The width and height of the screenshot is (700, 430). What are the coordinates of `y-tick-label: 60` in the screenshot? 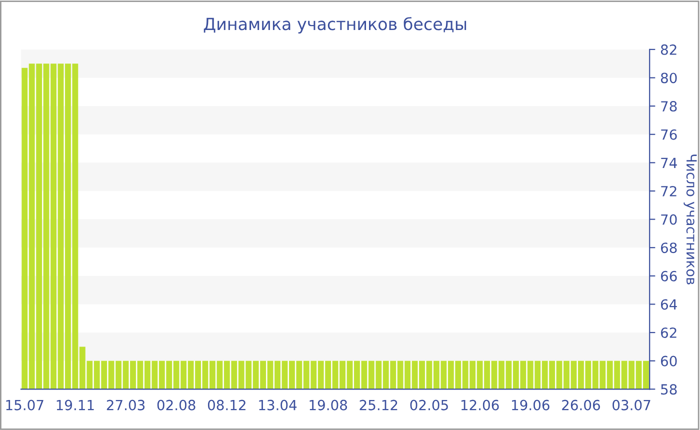 It's located at (668, 361).